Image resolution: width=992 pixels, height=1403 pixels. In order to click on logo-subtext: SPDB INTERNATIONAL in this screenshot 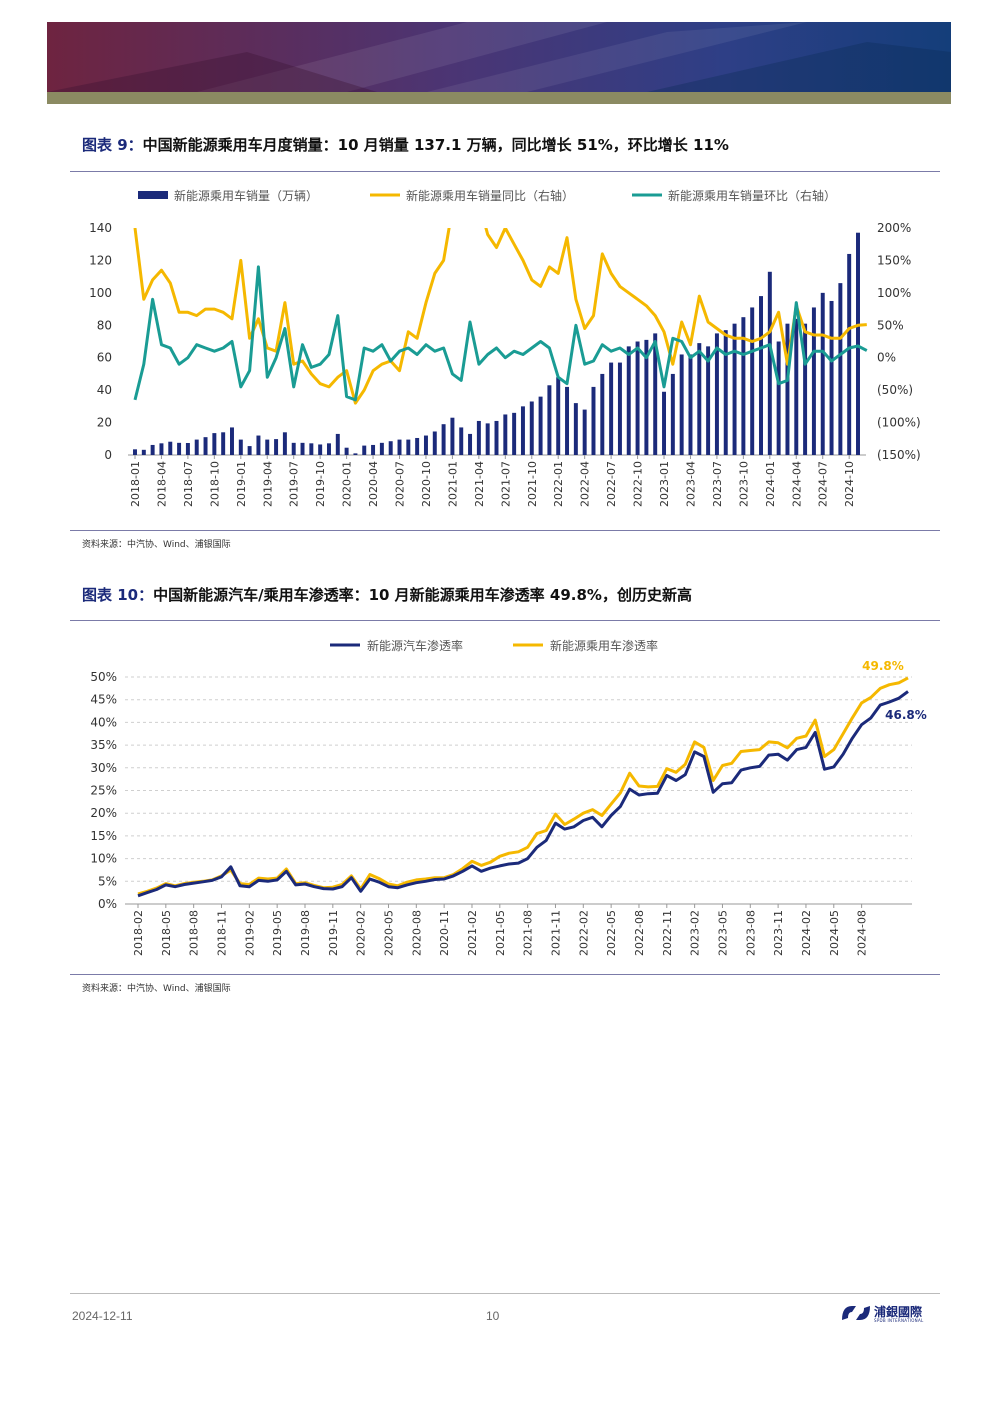, I will do `click(899, 1320)`.